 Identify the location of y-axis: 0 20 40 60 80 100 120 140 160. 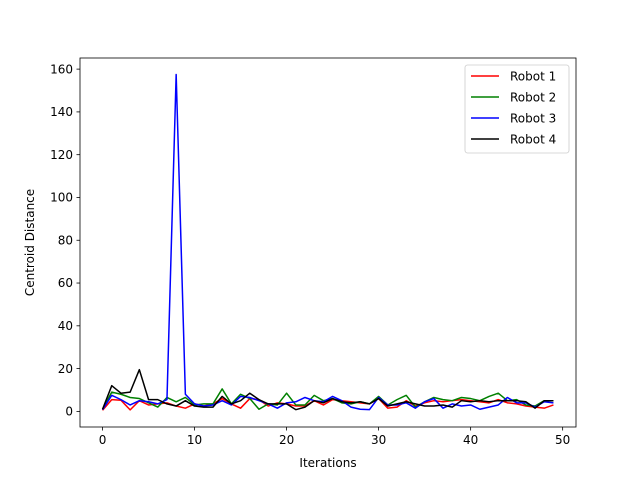
(65, 240).